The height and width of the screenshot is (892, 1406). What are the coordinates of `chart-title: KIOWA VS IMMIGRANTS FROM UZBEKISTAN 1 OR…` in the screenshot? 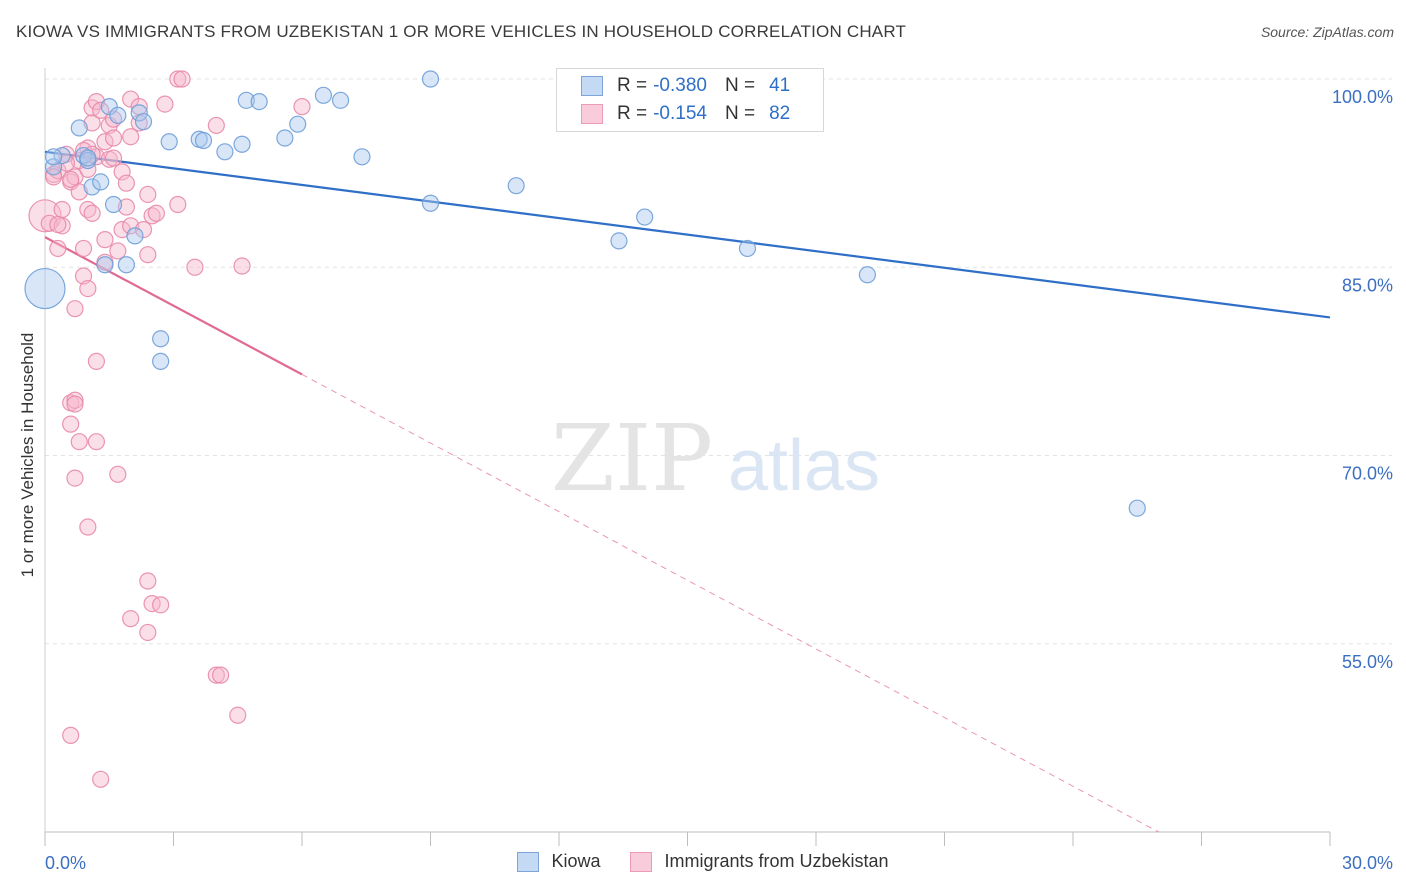 It's located at (461, 31).